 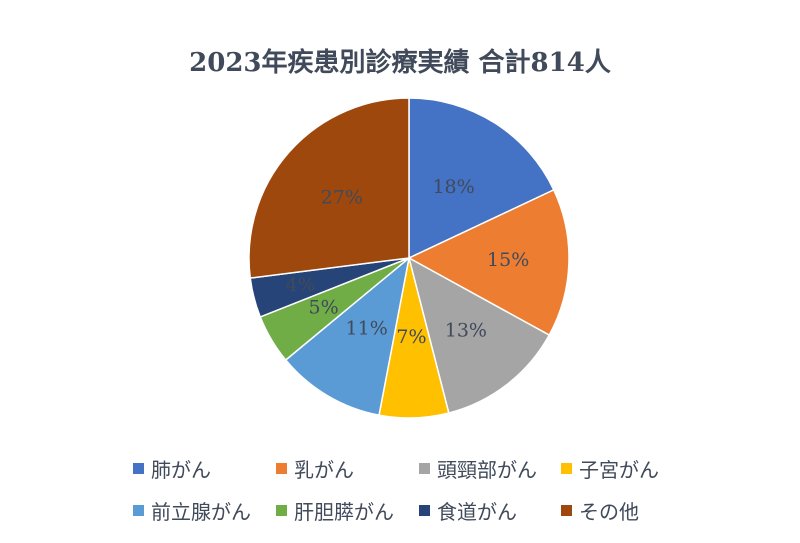 What do you see at coordinates (466, 330) in the screenshot?
I see `data-label: 13%` at bounding box center [466, 330].